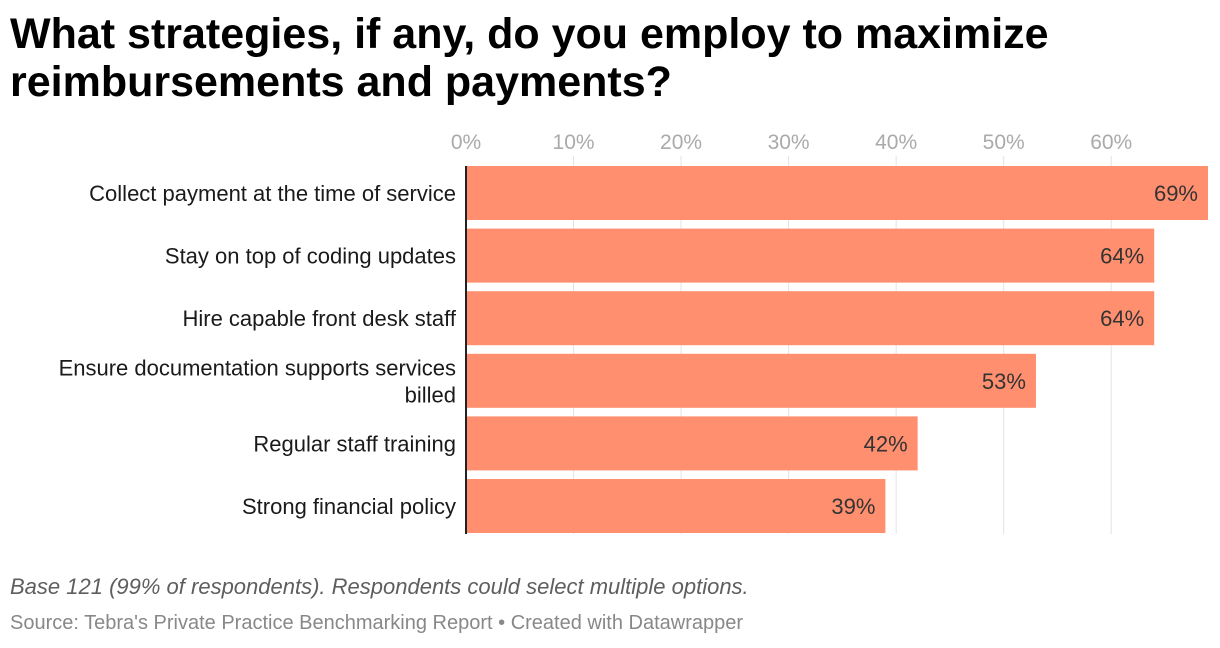 The image size is (1220, 648). Describe the element at coordinates (896, 142) in the screenshot. I see `x-tick-label: 40%` at that location.